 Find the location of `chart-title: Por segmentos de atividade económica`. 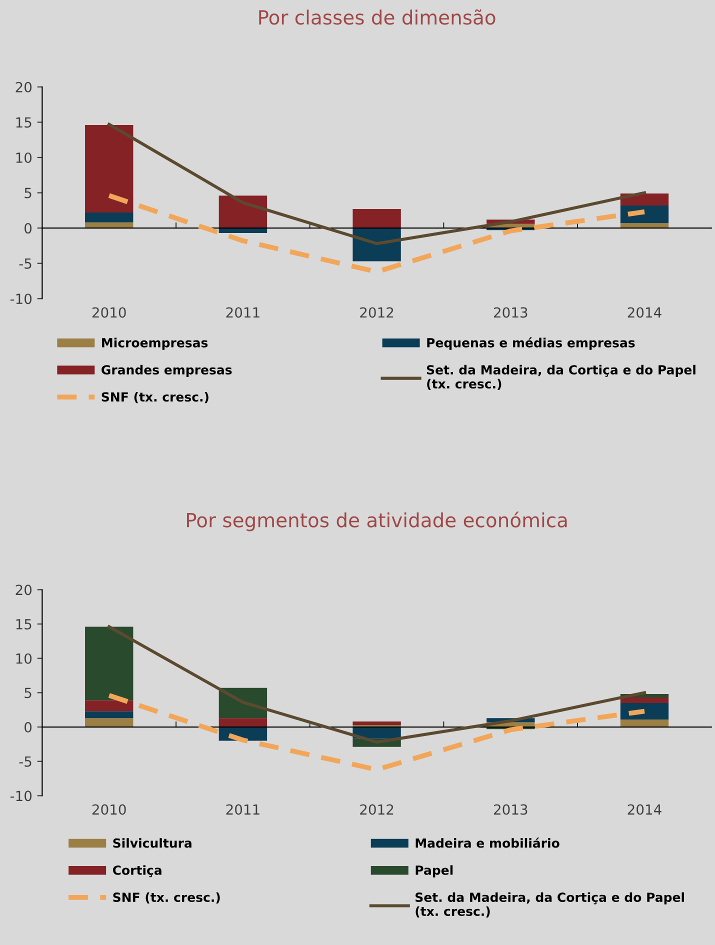

chart-title: Por segmentos de atividade económica is located at coordinates (377, 522).